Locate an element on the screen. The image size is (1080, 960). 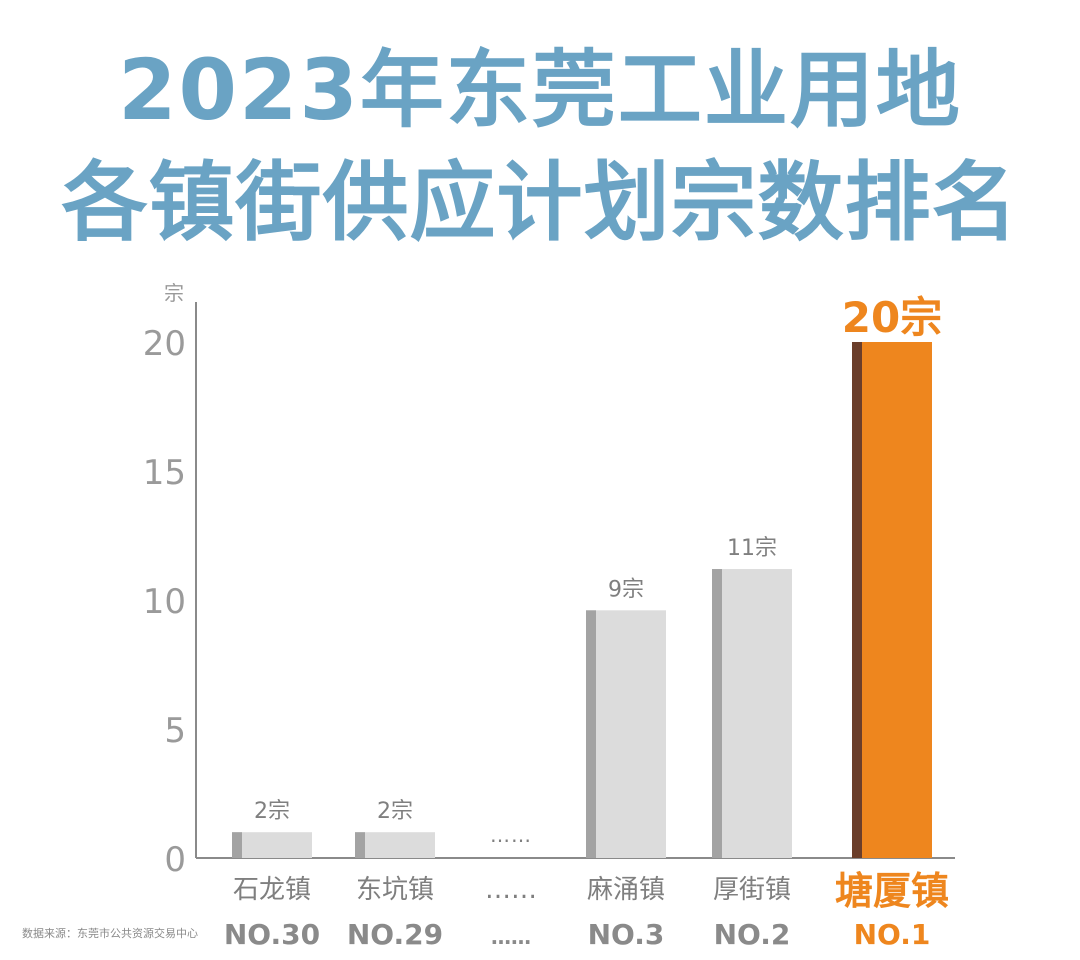
category-label: 东坑镇 is located at coordinates (395, 890).